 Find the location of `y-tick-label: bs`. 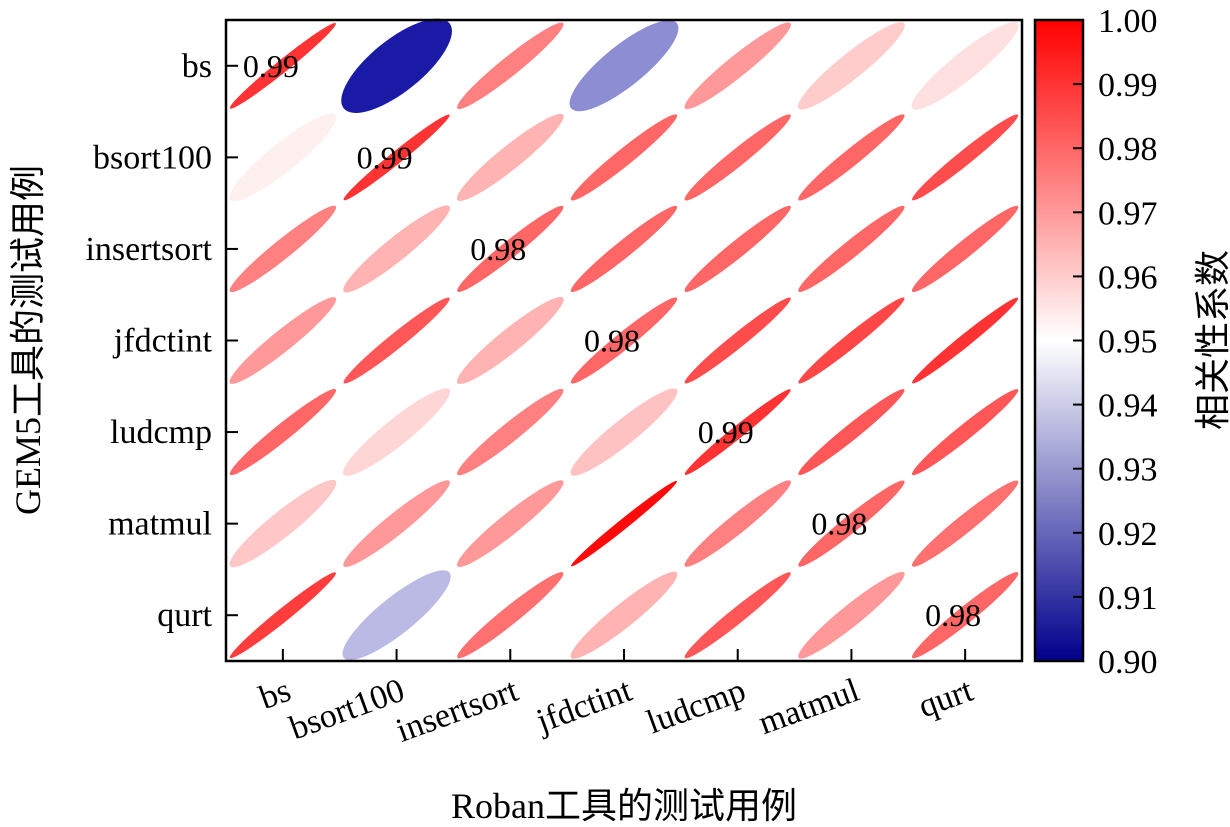

y-tick-label: bs is located at coordinates (197, 66).